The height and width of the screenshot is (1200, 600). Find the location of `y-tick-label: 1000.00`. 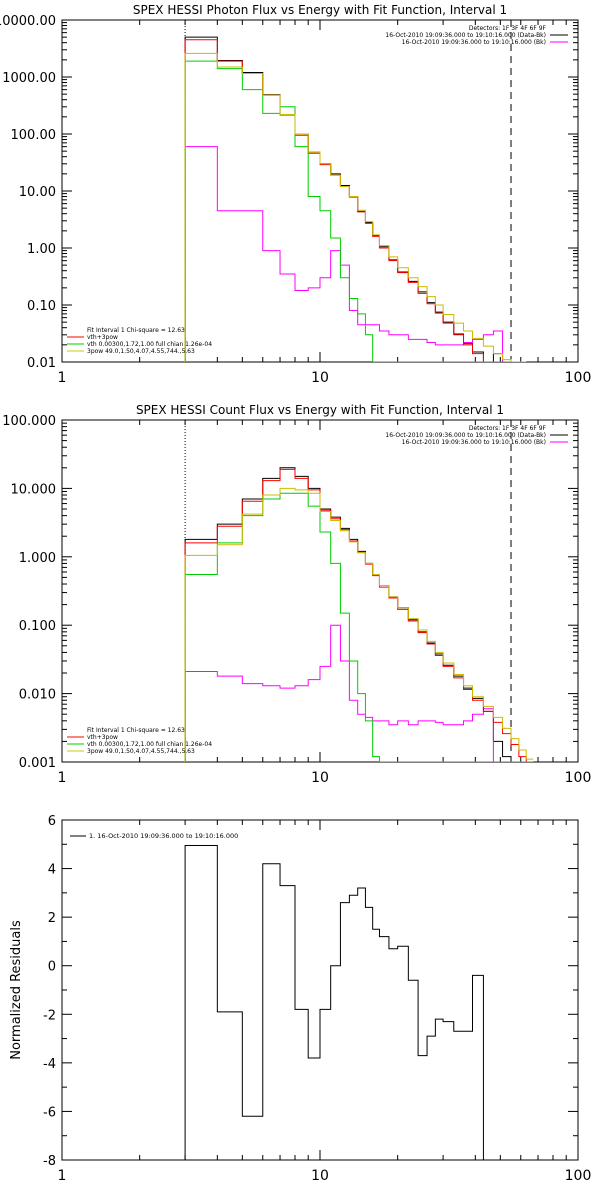

y-tick-label: 1000.00 is located at coordinates (29, 78).